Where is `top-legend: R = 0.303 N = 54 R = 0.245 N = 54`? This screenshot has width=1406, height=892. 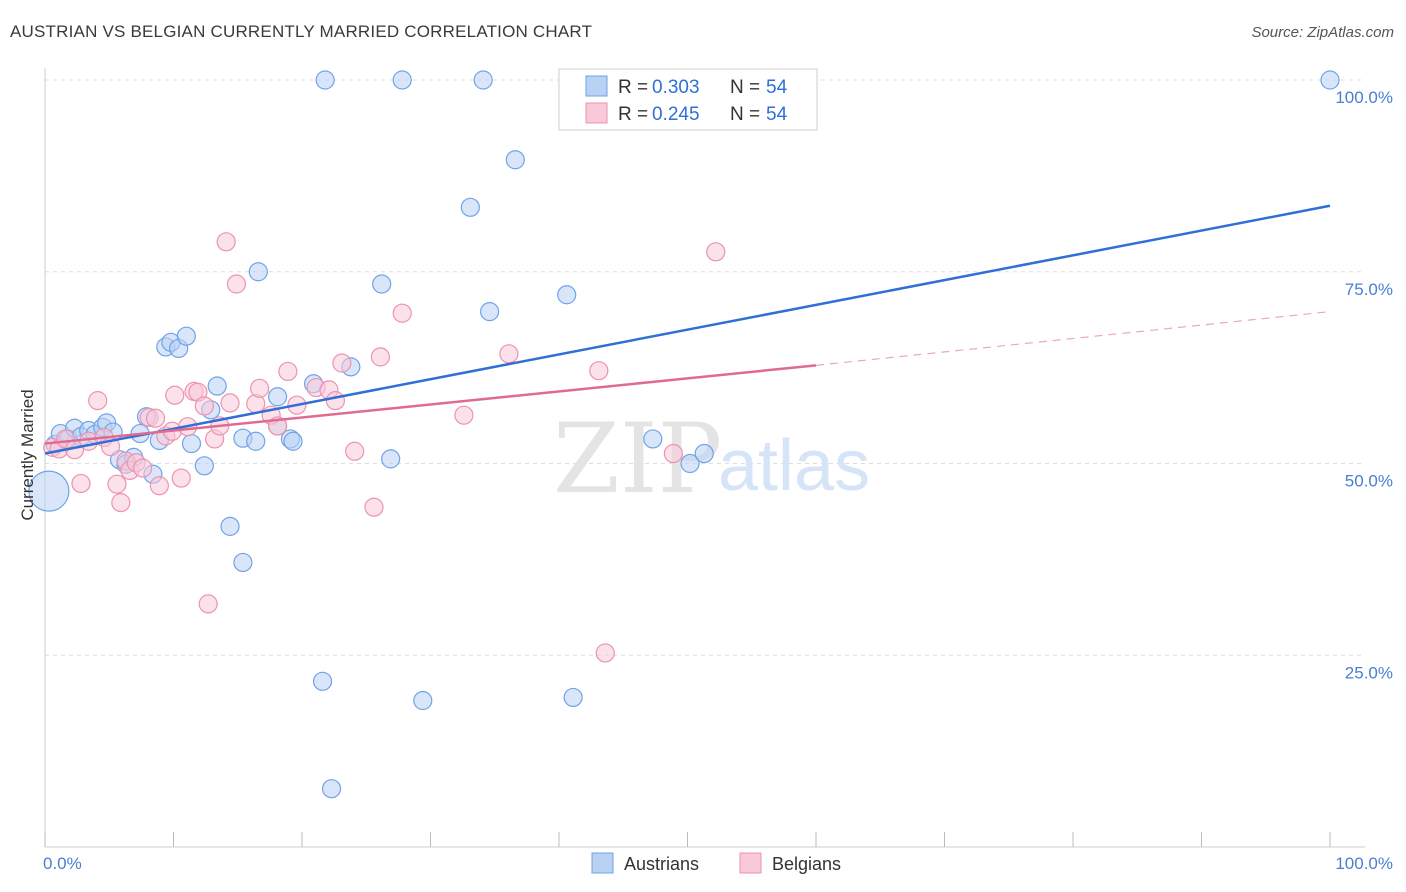 top-legend: R = 0.303 N = 54 R = 0.245 N = 54 is located at coordinates (688, 99).